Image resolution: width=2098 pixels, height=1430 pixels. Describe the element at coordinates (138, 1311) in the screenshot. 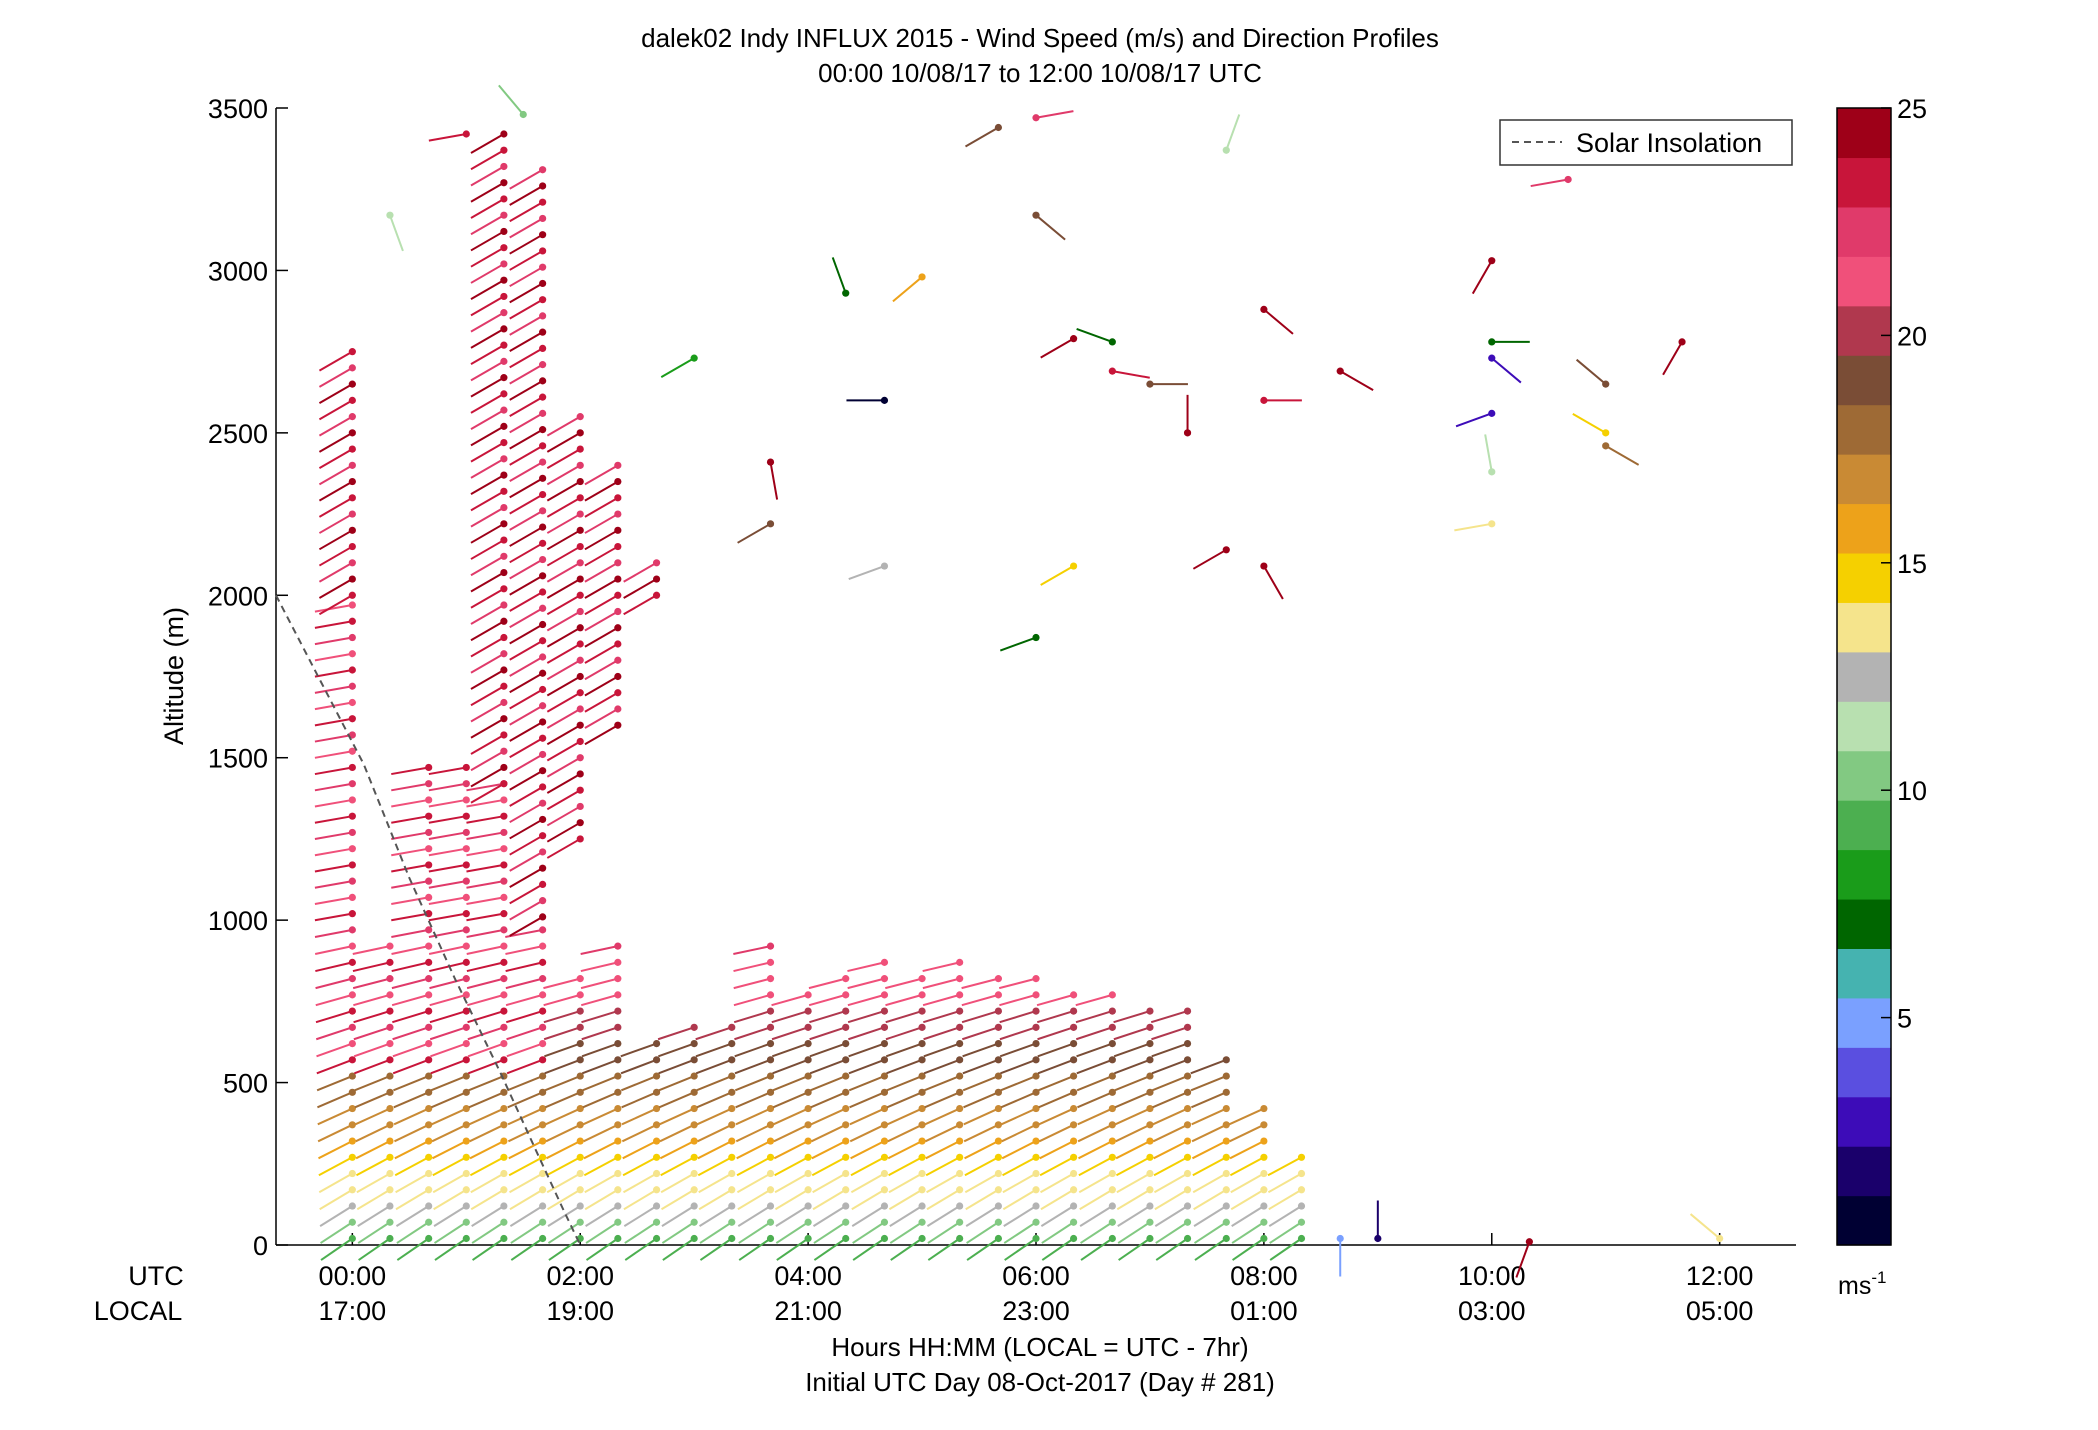

I see `local-row-label: LOCAL` at that location.